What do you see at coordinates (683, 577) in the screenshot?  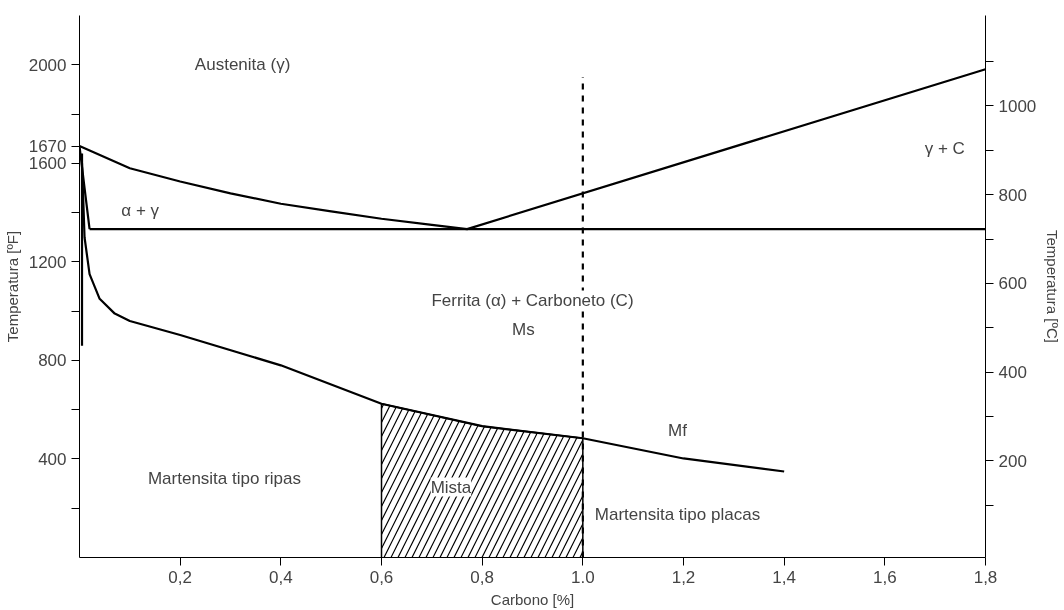 I see `x-tick-label: 1,2` at bounding box center [683, 577].